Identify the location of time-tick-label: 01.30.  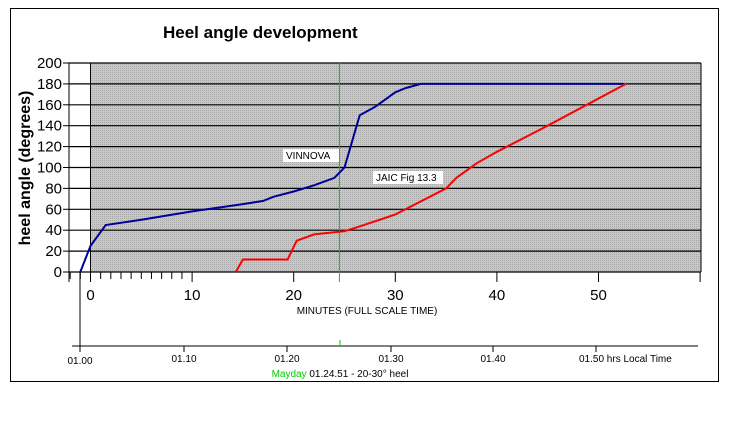
(390, 359).